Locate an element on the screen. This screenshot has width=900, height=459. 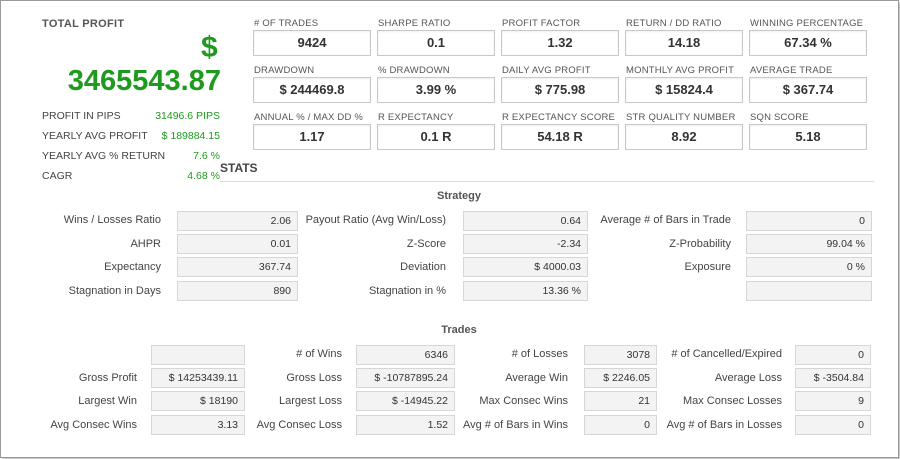
trade-value: $ 14253439.11 is located at coordinates (198, 378).